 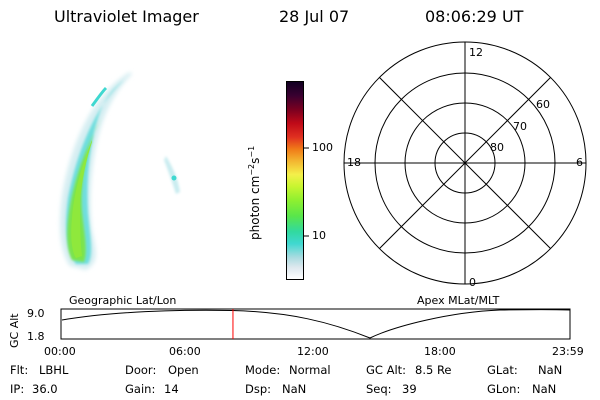 What do you see at coordinates (502, 370) in the screenshot?
I see `glat-label: GLat:` at bounding box center [502, 370].